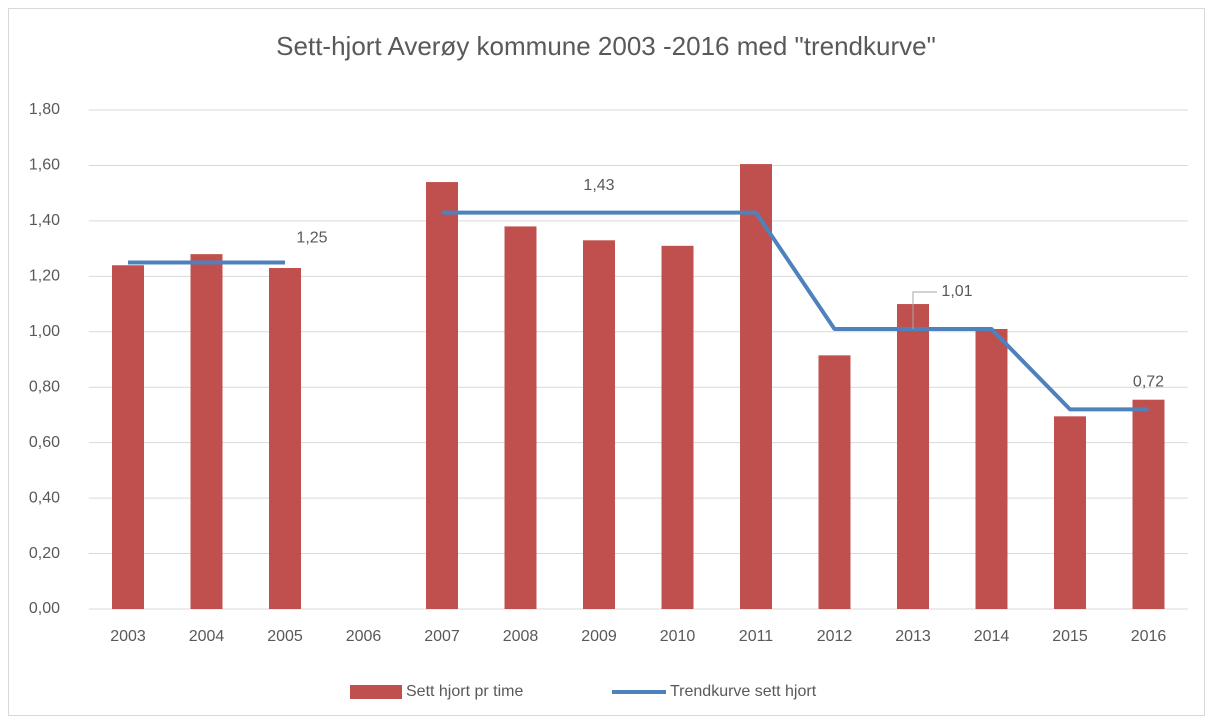 The width and height of the screenshot is (1213, 724). Describe the element at coordinates (376, 692) in the screenshot. I see `legend-swatch` at that location.